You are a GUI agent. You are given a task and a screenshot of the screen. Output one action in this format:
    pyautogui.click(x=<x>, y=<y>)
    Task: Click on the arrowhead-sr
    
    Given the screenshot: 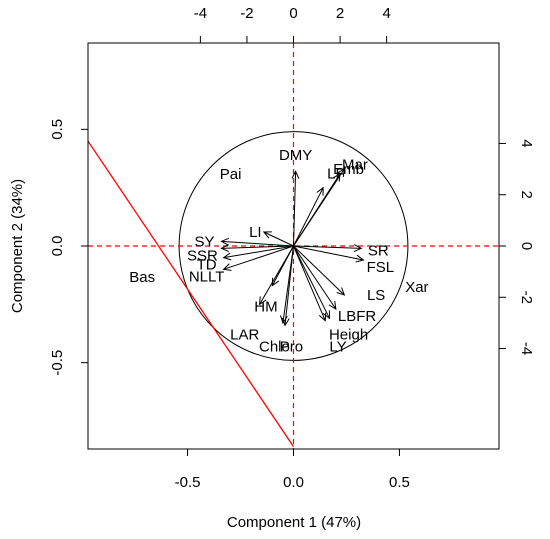 What is the action you would take?
    pyautogui.click(x=358, y=248)
    